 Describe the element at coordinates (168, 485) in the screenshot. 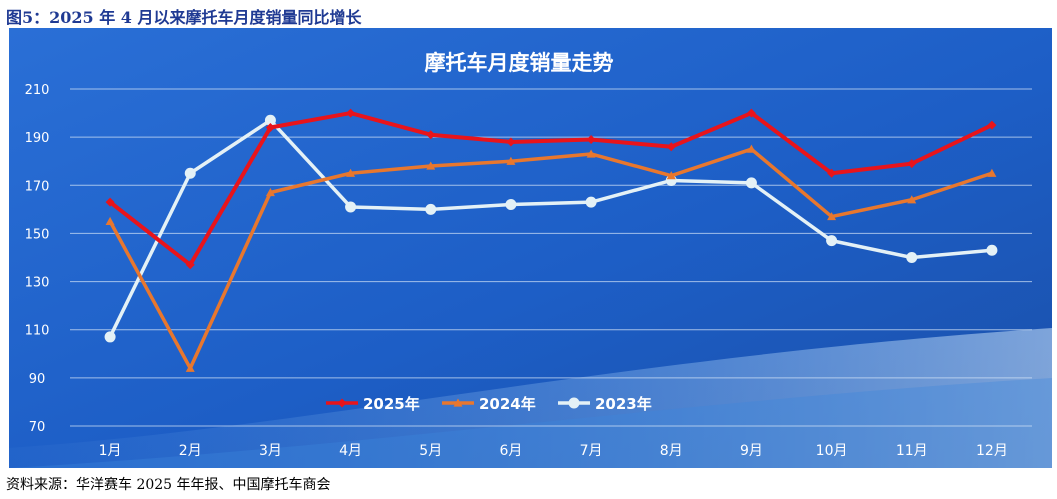

I see `source-note: 资料来源：华洋赛车 2025 年年报、中国摩托车商会` at that location.